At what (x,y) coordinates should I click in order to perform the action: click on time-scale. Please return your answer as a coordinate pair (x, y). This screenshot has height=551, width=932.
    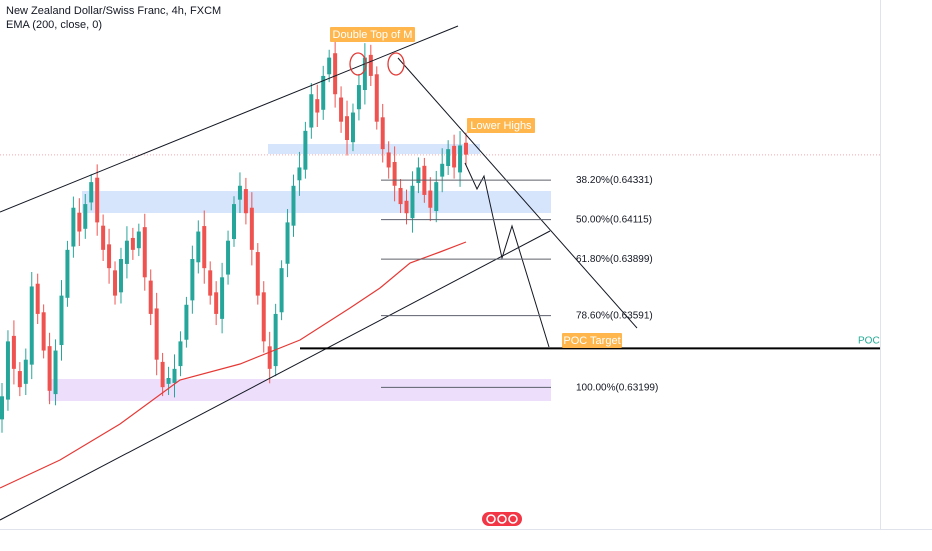
    Looking at the image, I should click on (466, 540).